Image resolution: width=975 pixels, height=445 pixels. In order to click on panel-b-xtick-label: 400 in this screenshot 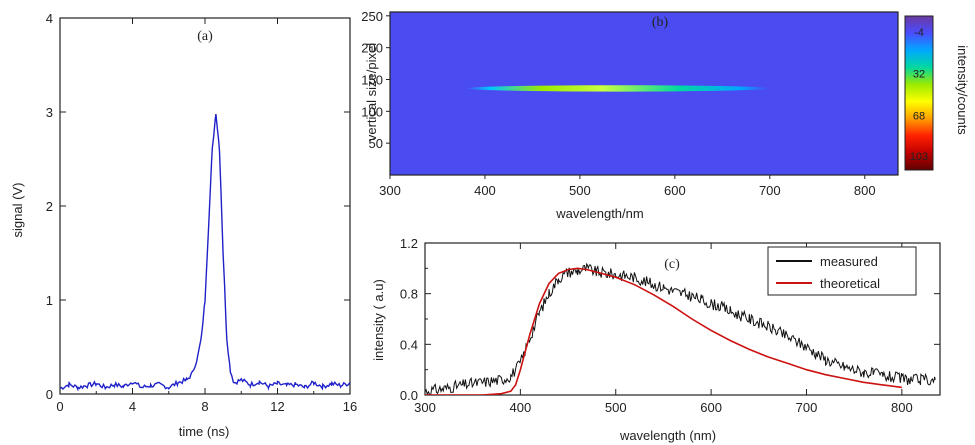, I will do `click(485, 190)`.